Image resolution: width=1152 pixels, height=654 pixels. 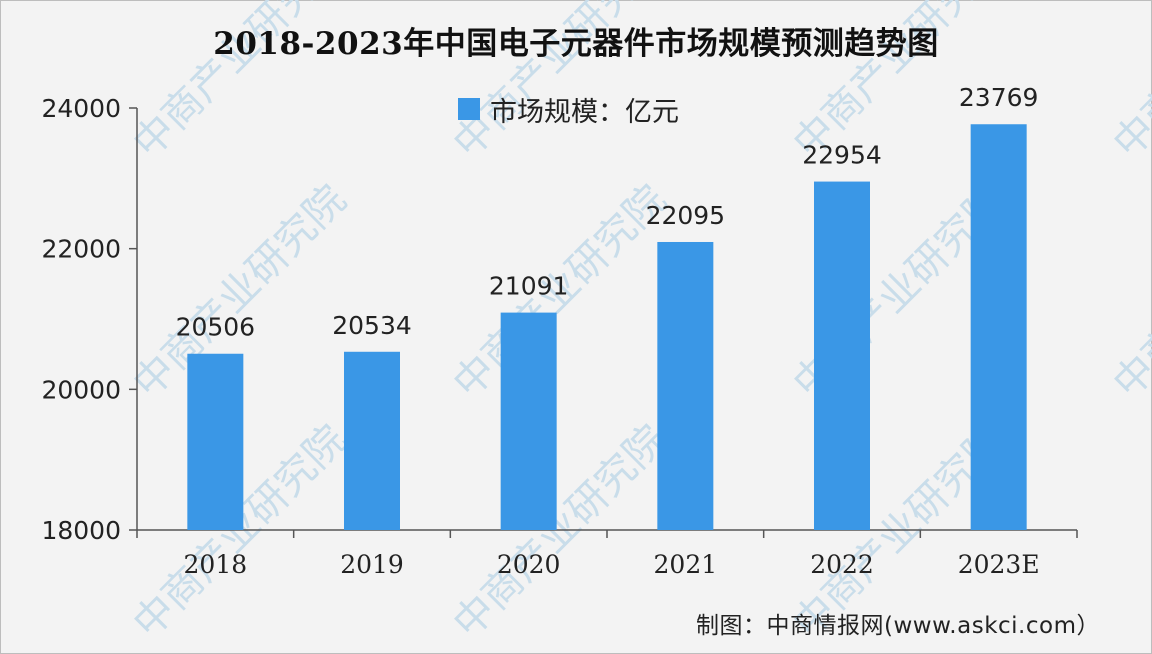 I want to click on legend: 市场规模：亿元, so click(x=568, y=110).